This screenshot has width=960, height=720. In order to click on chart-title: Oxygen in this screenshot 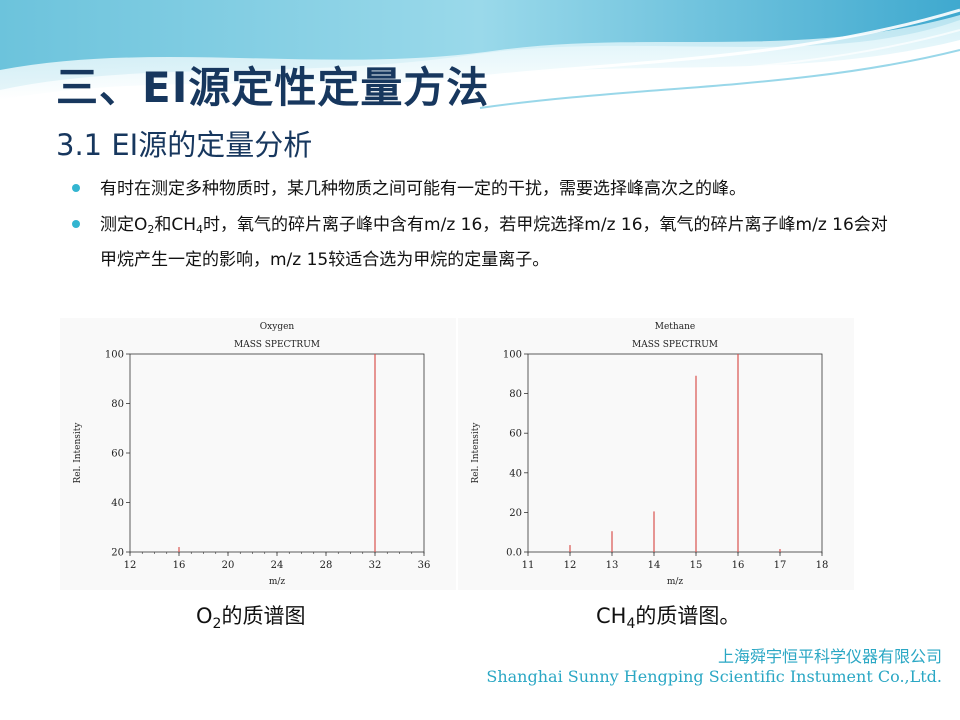, I will do `click(277, 327)`.